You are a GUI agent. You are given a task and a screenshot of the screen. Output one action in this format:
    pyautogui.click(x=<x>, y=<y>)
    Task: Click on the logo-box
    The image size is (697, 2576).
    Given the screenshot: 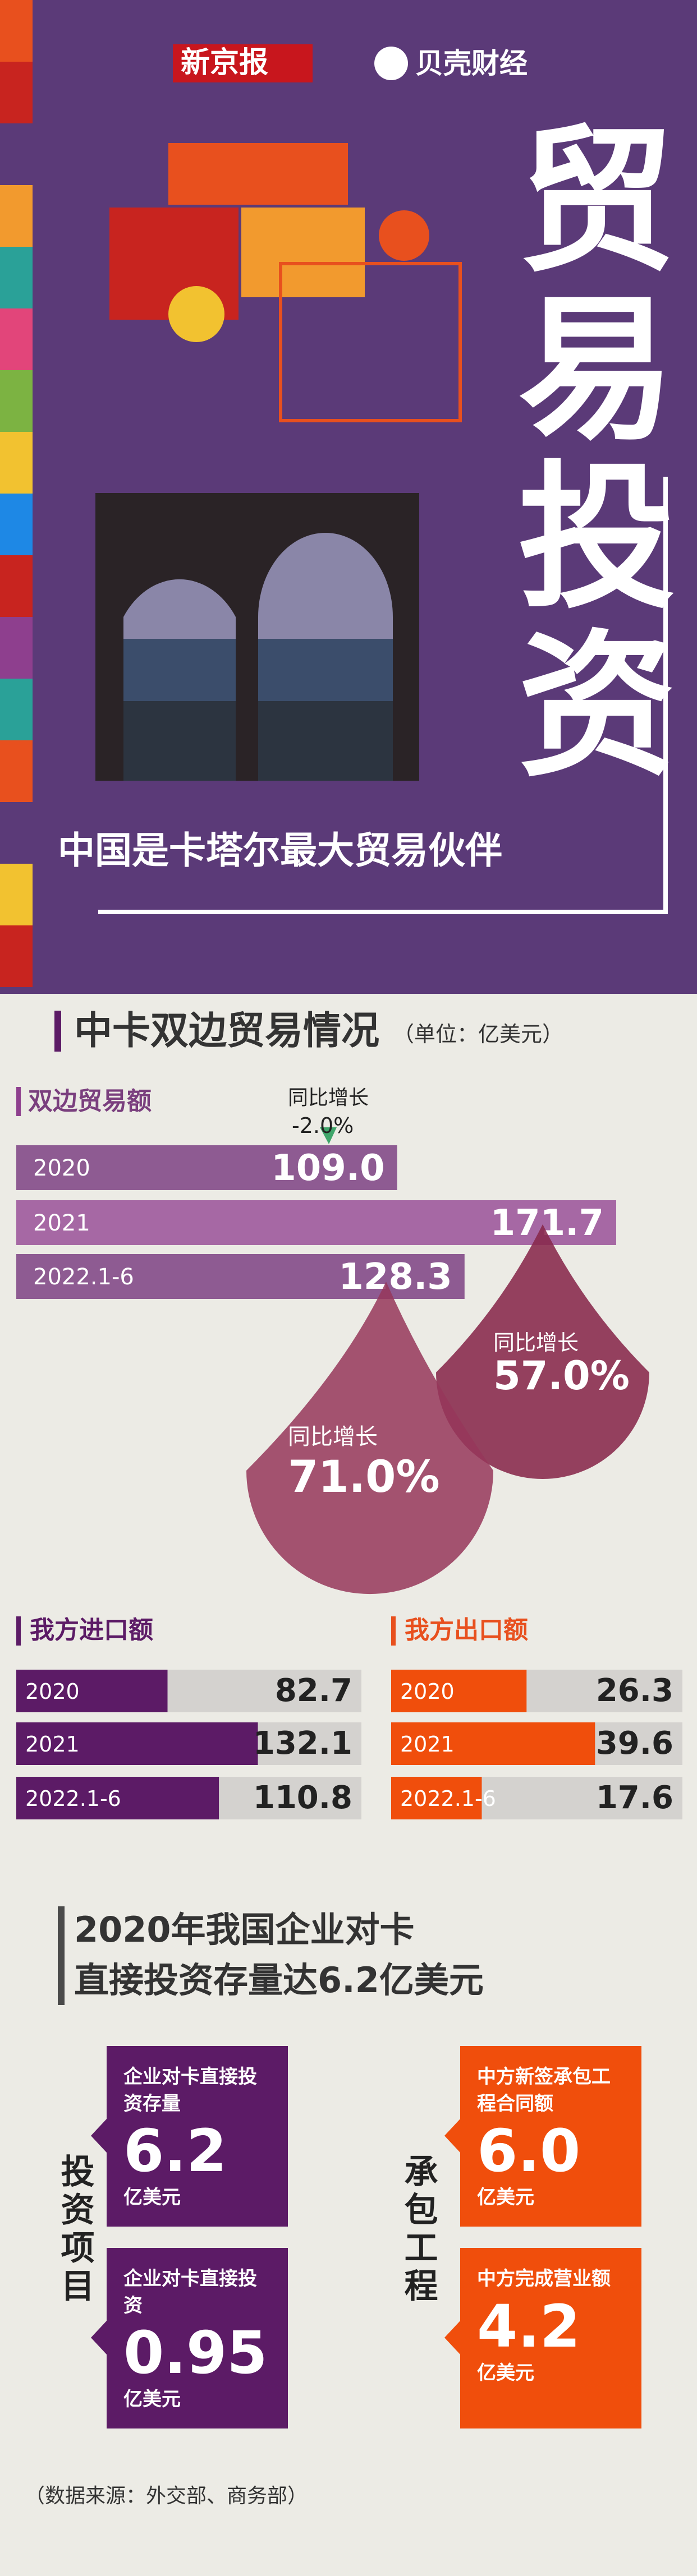 What is the action you would take?
    pyautogui.click(x=243, y=63)
    